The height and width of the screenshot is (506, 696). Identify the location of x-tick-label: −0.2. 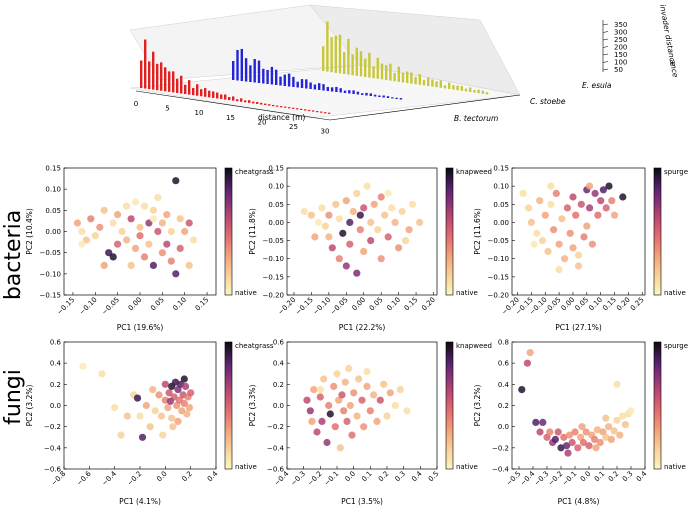
(556, 479).